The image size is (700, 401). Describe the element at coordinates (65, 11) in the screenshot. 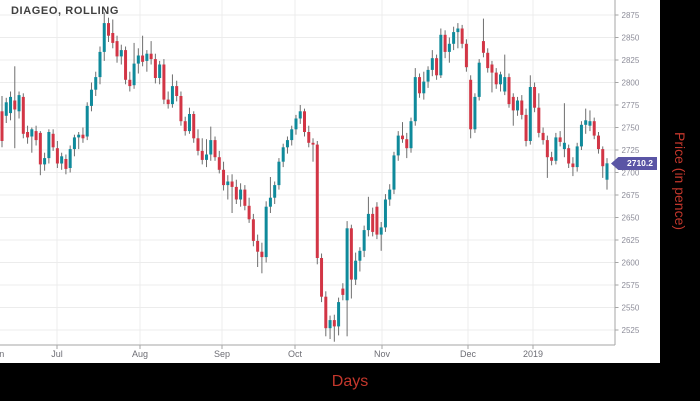

I see `chart-title: DIAGEO, ROLLING` at that location.